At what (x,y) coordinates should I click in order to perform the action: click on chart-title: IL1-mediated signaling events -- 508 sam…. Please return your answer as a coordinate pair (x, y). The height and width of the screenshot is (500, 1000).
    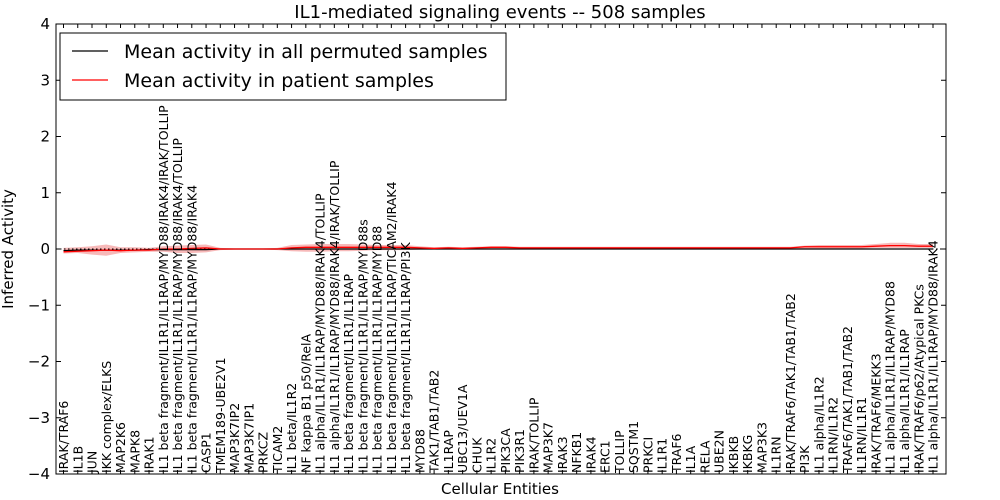
    Looking at the image, I should click on (499, 12).